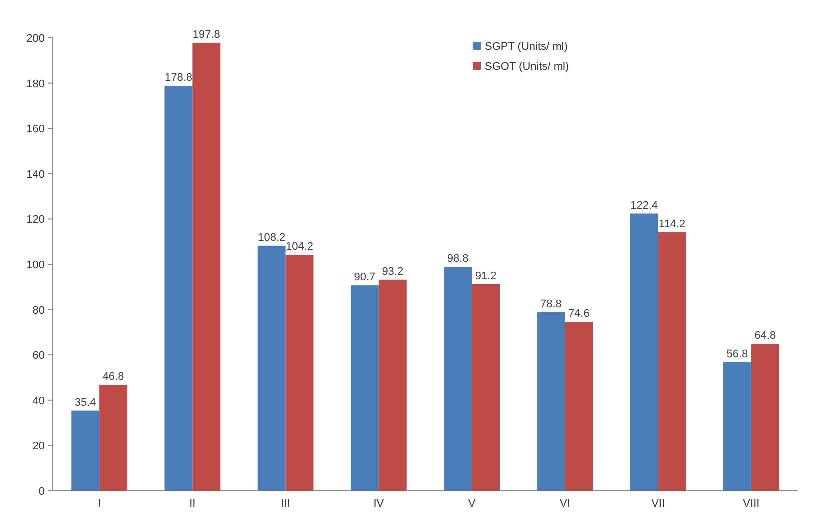 This screenshot has width=826, height=529. Describe the element at coordinates (365, 278) in the screenshot. I see `data-label: 90.7` at that location.